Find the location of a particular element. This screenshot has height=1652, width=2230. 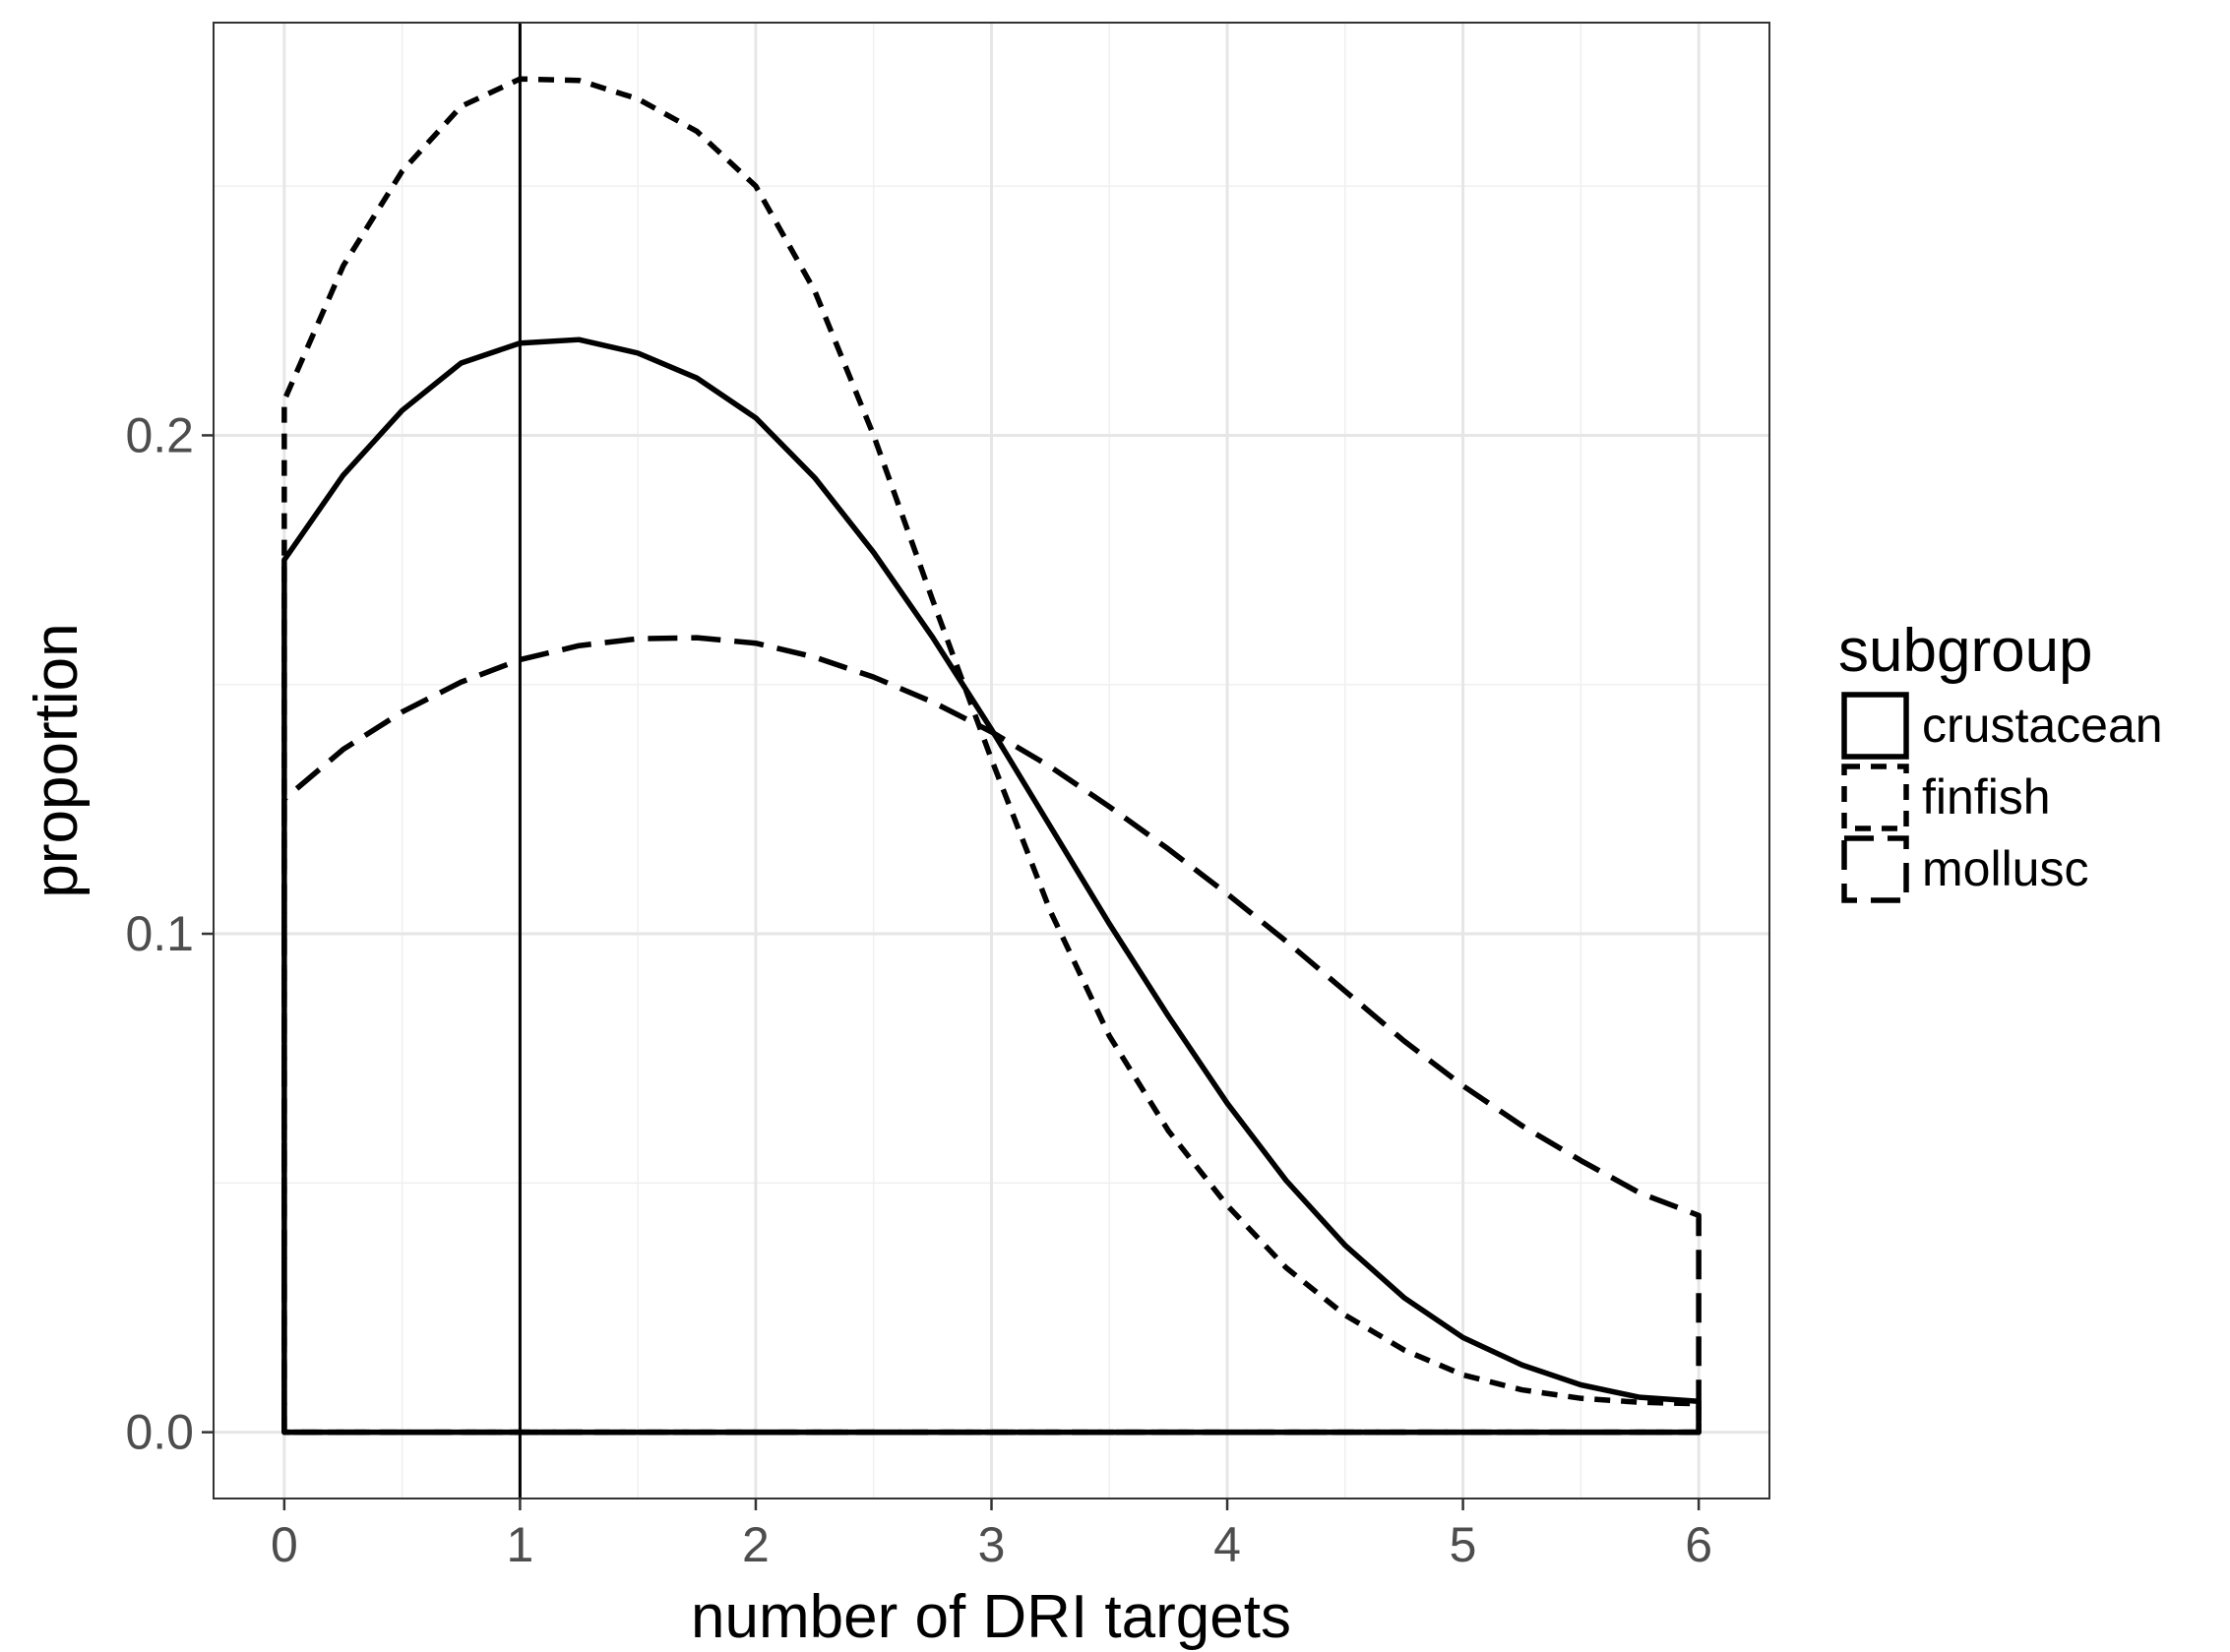

legend-key-crustacean is located at coordinates (1875, 726).